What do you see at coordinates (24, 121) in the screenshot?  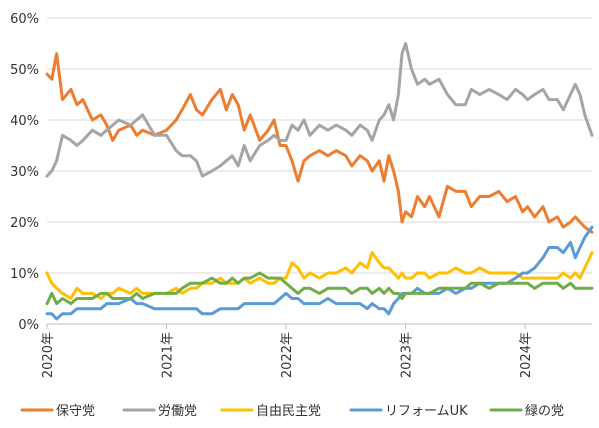 I see `y-tick-label: 40%` at bounding box center [24, 121].